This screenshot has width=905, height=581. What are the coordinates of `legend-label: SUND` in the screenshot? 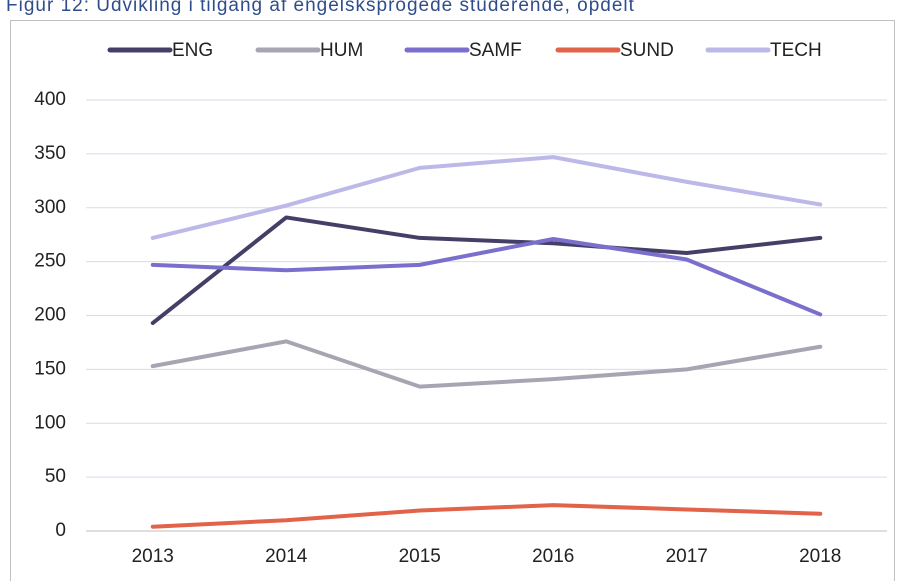 It's located at (647, 50).